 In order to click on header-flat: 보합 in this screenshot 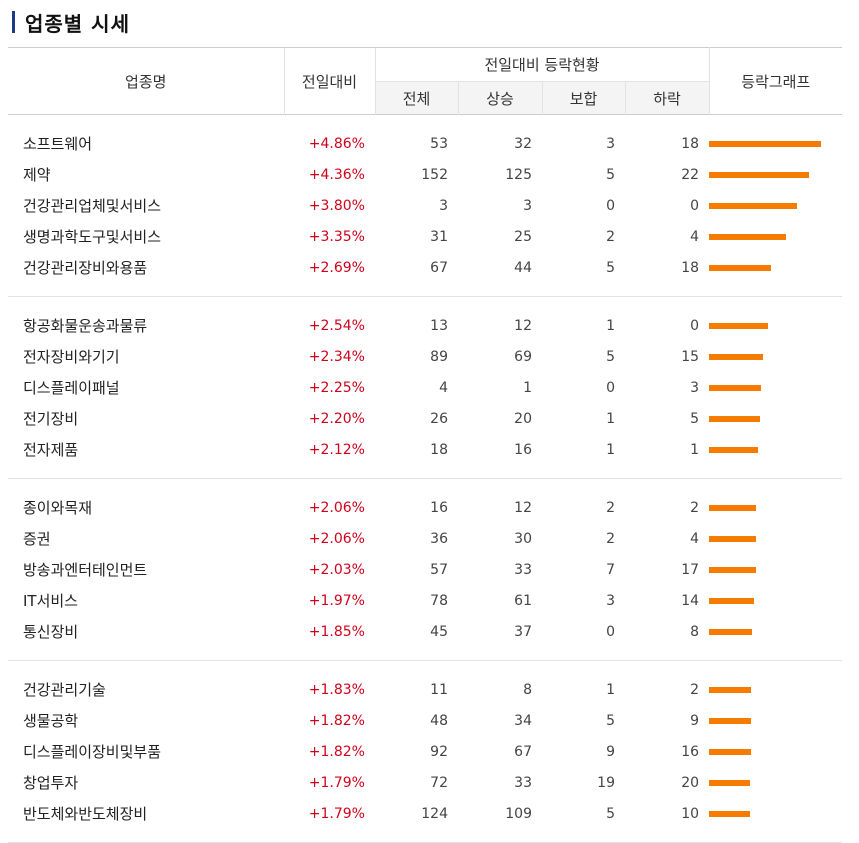, I will do `click(583, 98)`.